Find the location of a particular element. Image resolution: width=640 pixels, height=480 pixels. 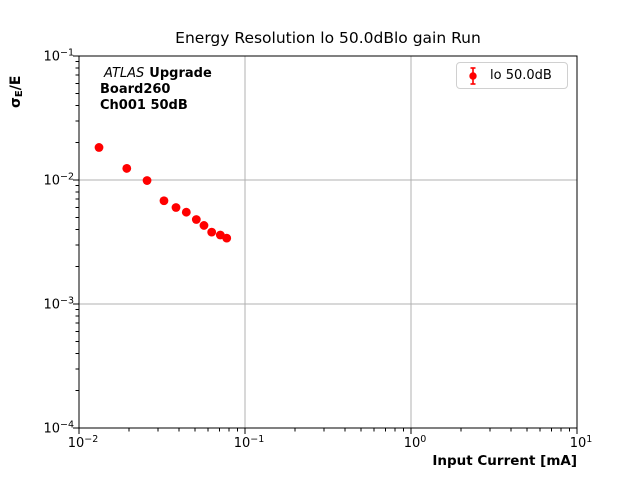

legend-box: lo 50.0dB is located at coordinates (512, 75).